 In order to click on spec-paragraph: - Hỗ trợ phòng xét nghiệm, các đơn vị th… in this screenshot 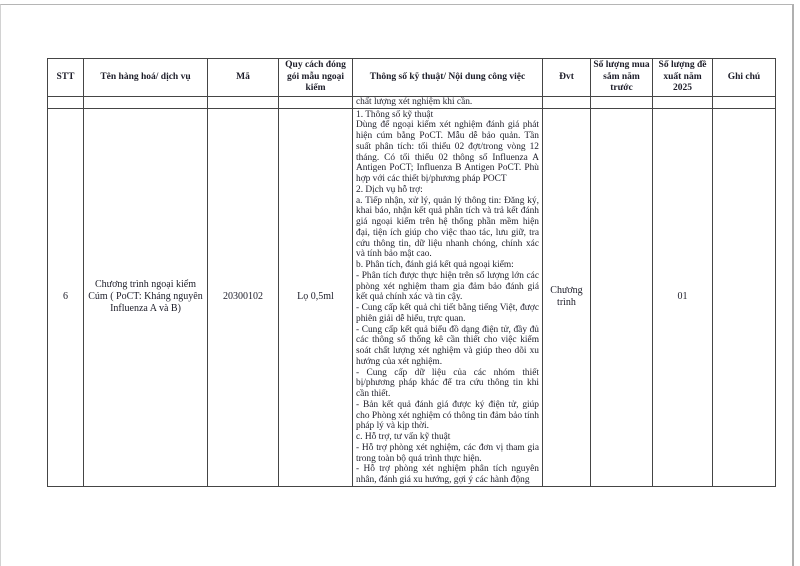, I will do `click(447, 453)`.